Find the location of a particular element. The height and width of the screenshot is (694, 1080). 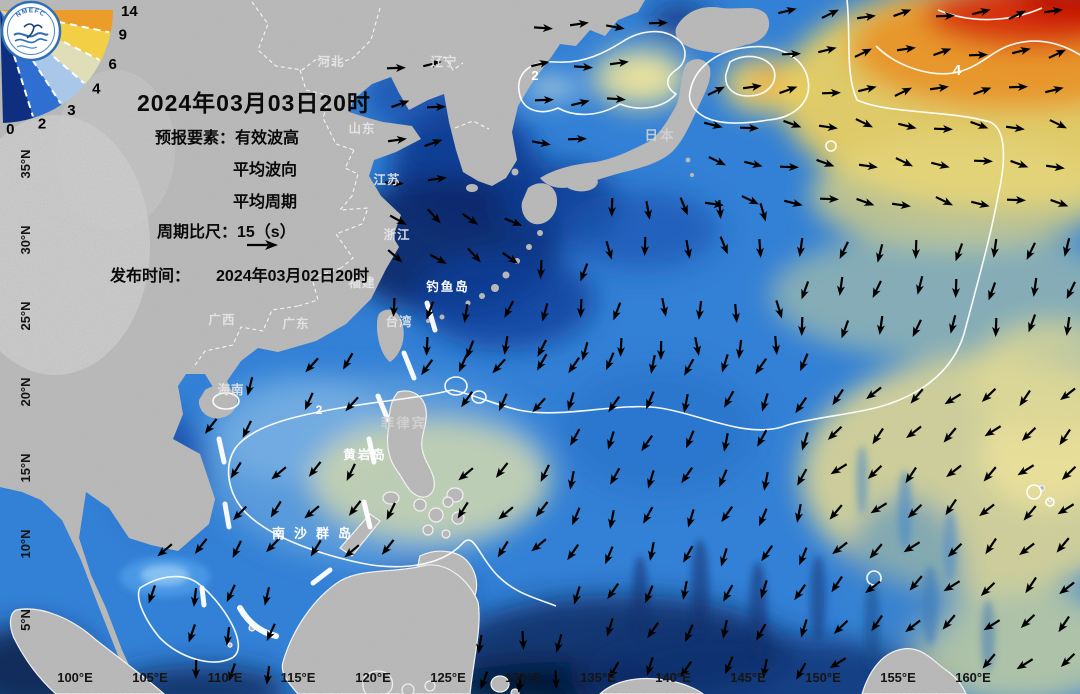

taiwan-island is located at coordinates (390, 335).